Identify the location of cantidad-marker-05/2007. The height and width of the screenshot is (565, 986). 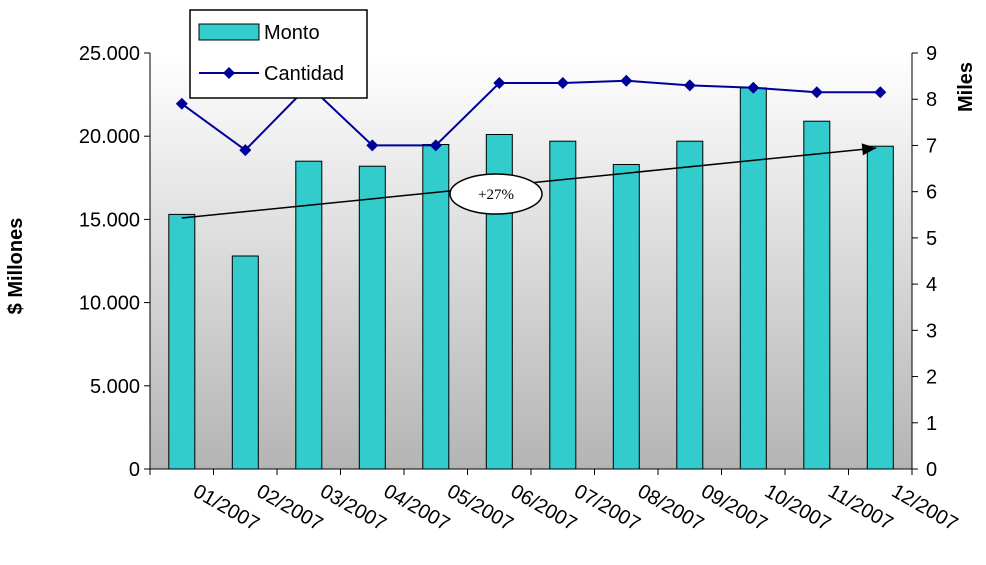
(435, 145).